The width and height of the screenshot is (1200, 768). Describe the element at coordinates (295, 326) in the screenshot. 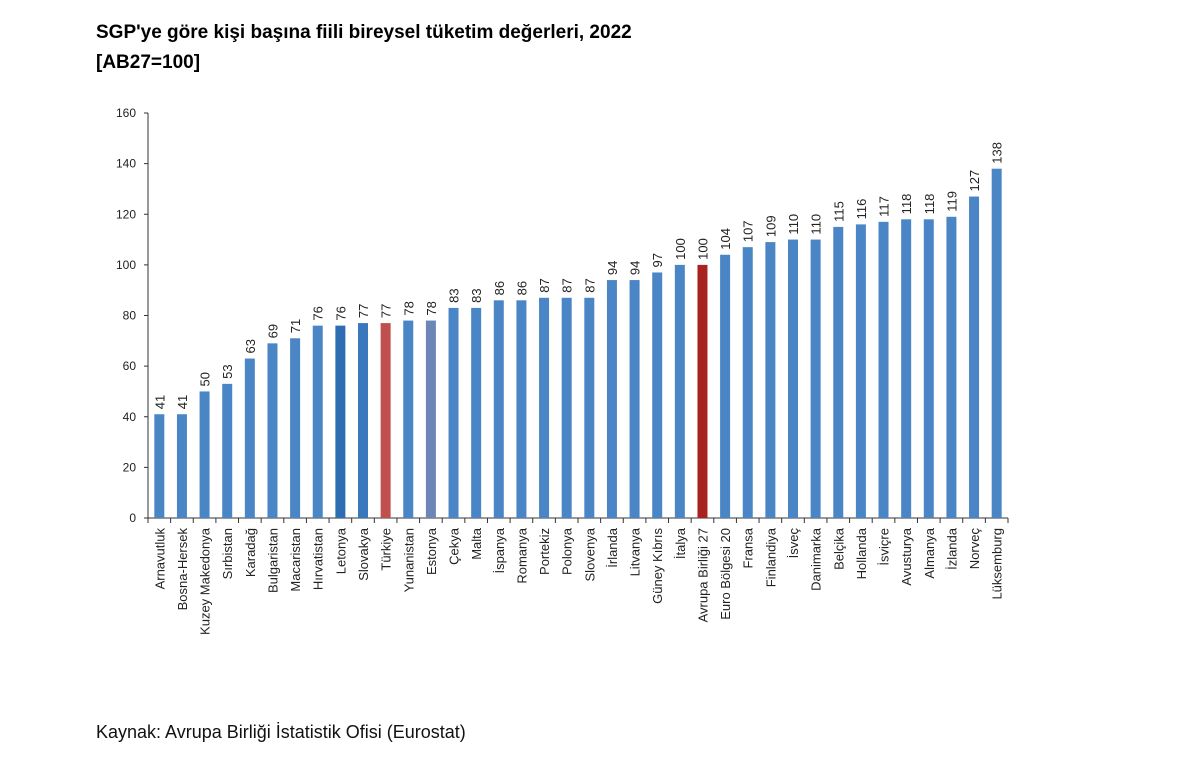

I see `data-label: 71` at that location.